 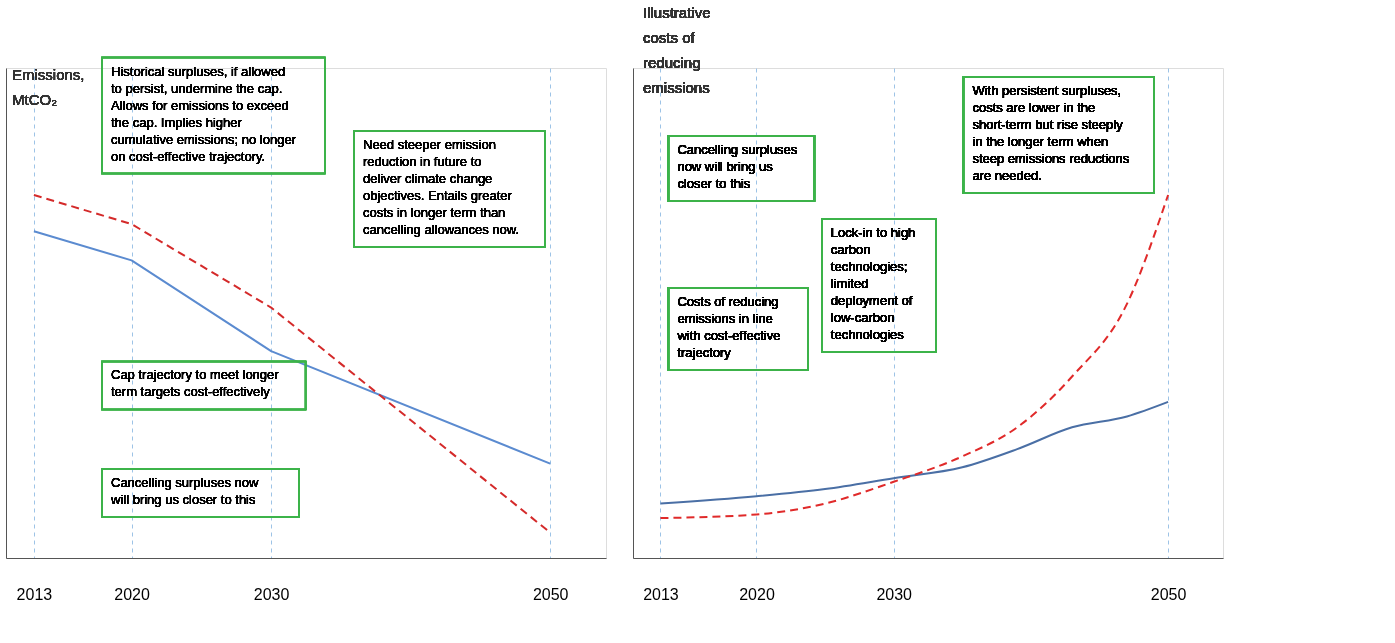 I want to click on annotation: Need steeper emission reduction in future to deliver climate change objectives. Entails greater costs in longer term than cancelling allowances now., so click(x=441, y=187).